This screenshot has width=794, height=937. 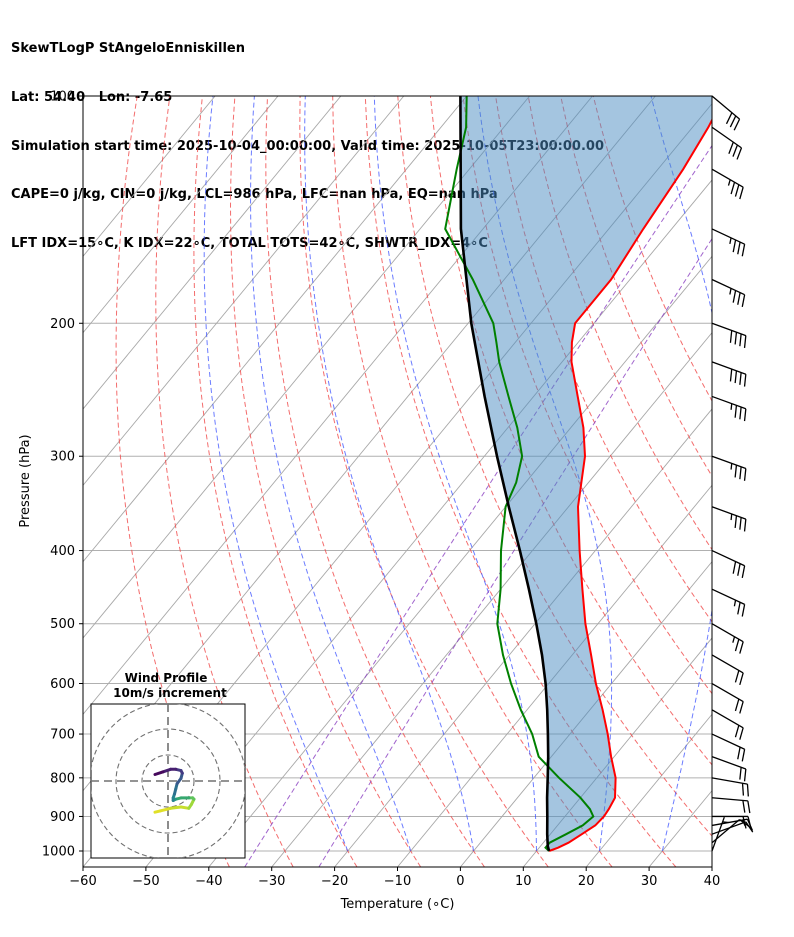 I want to click on y-tick-label: 300, so click(x=62, y=457).